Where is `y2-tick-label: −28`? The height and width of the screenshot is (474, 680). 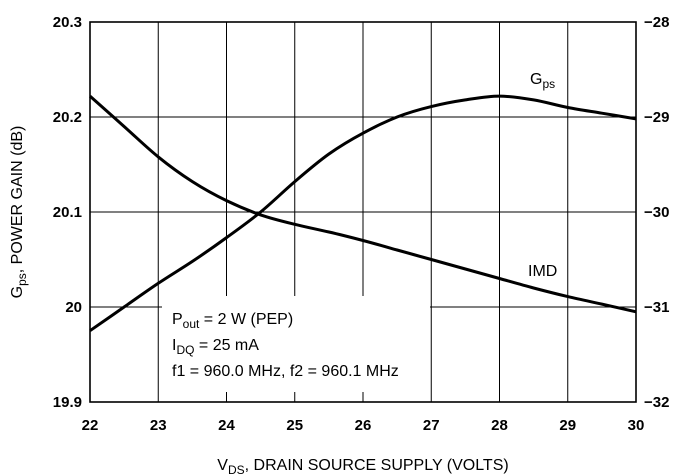 y2-tick-label: −28 is located at coordinates (656, 22).